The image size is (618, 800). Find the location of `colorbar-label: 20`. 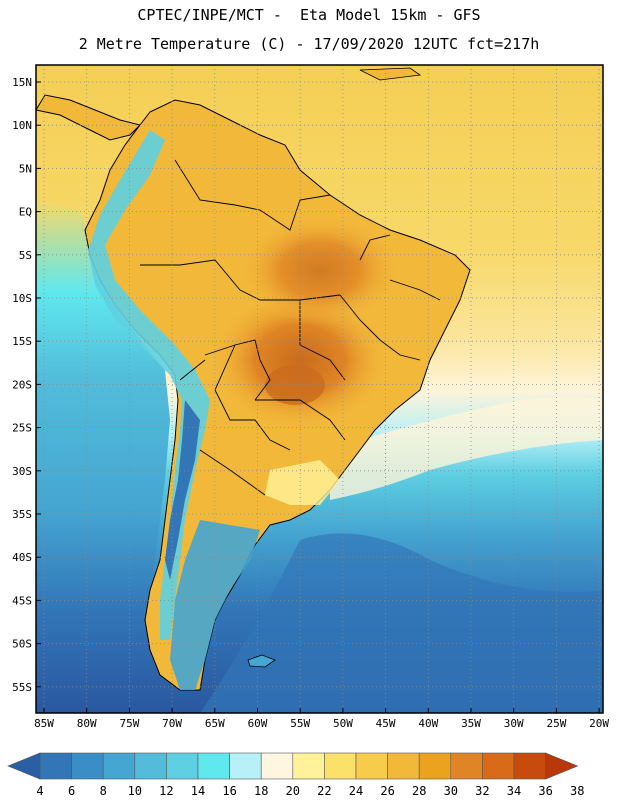

colorbar-label: 20 is located at coordinates (293, 791).